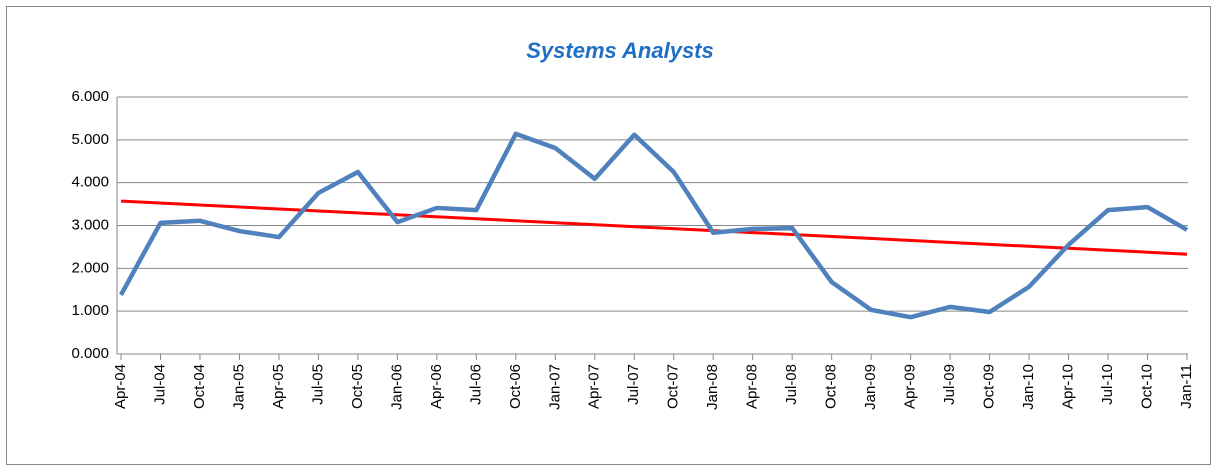  Describe the element at coordinates (396, 387) in the screenshot. I see `x-tick-label: Jan-06` at that location.